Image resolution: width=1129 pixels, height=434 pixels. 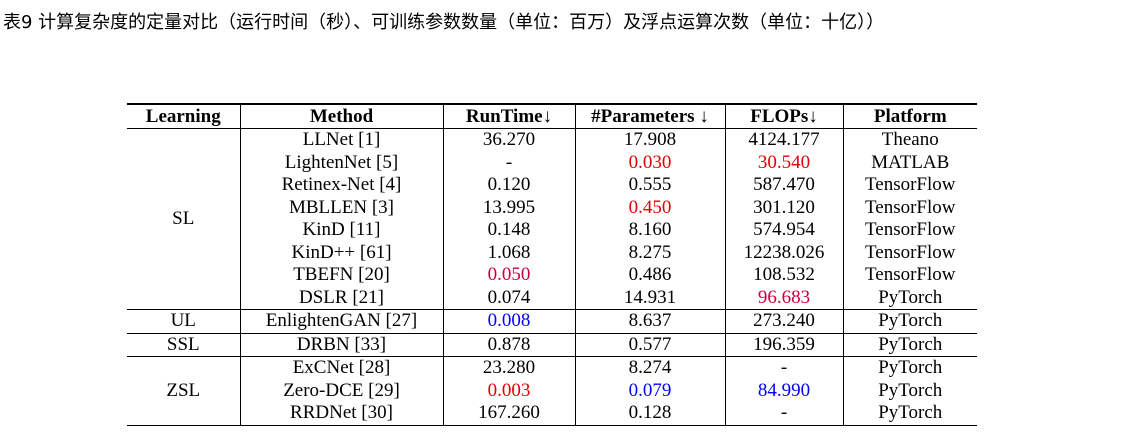 I want to click on value-cell: Theano, so click(x=909, y=140).